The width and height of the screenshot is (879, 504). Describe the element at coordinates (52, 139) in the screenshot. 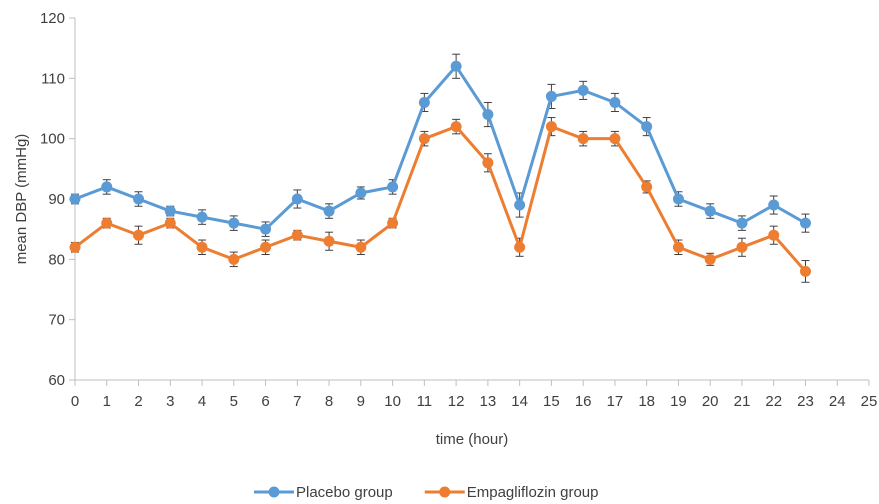

I see `y-tick-label: 100` at that location.